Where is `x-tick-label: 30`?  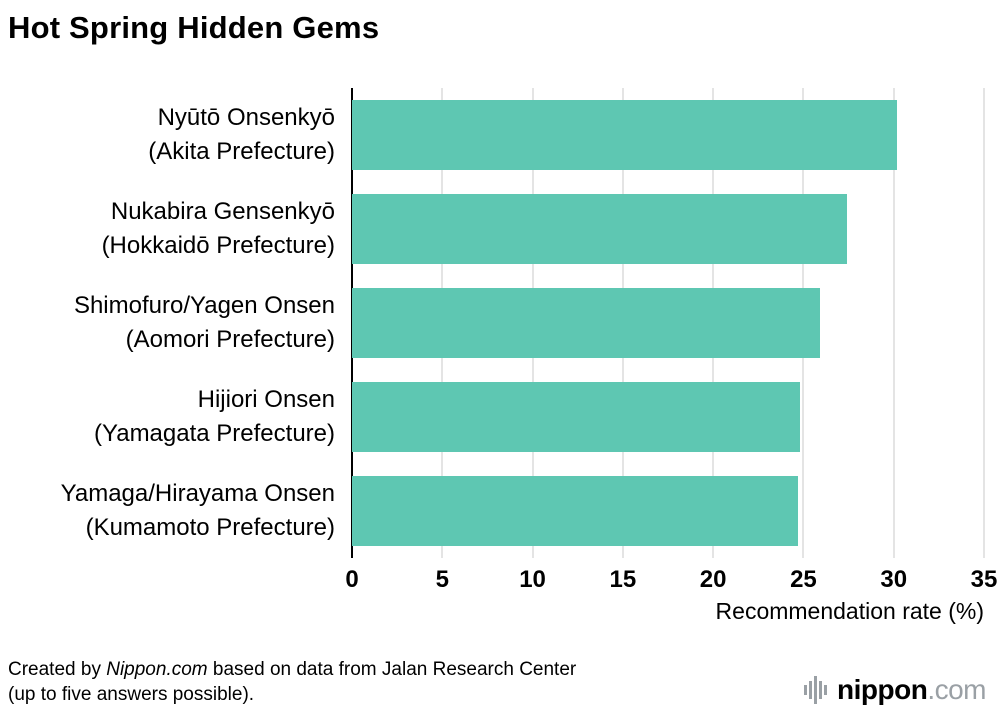
x-tick-label: 30 is located at coordinates (894, 579).